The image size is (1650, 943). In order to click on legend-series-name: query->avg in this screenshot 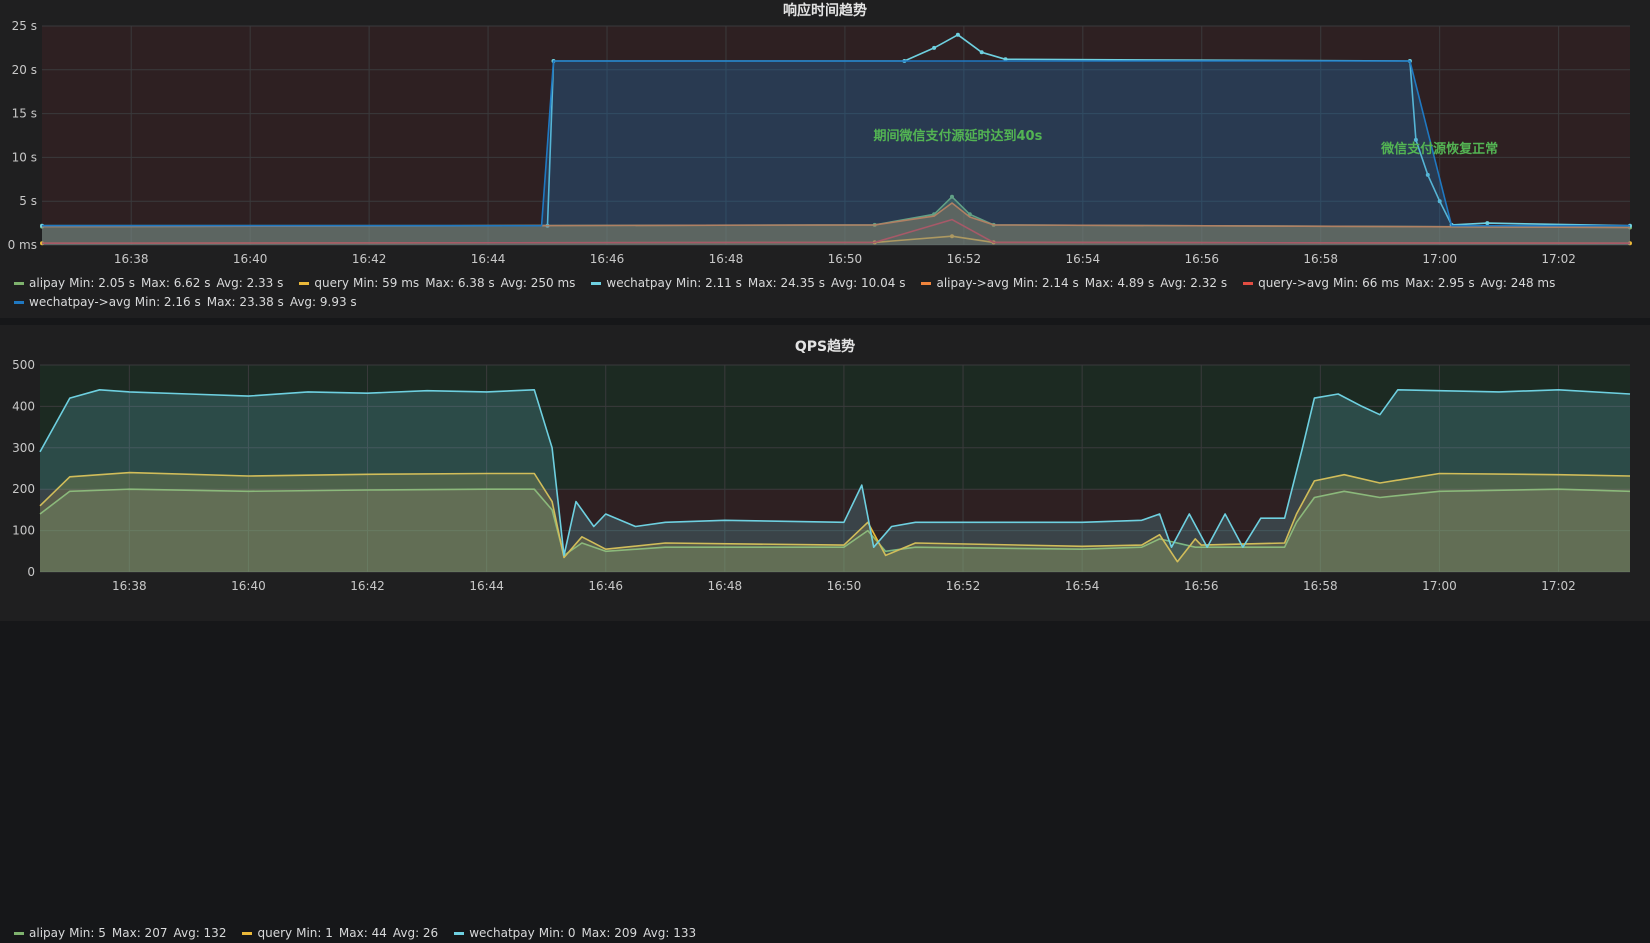, I will do `click(1293, 283)`.